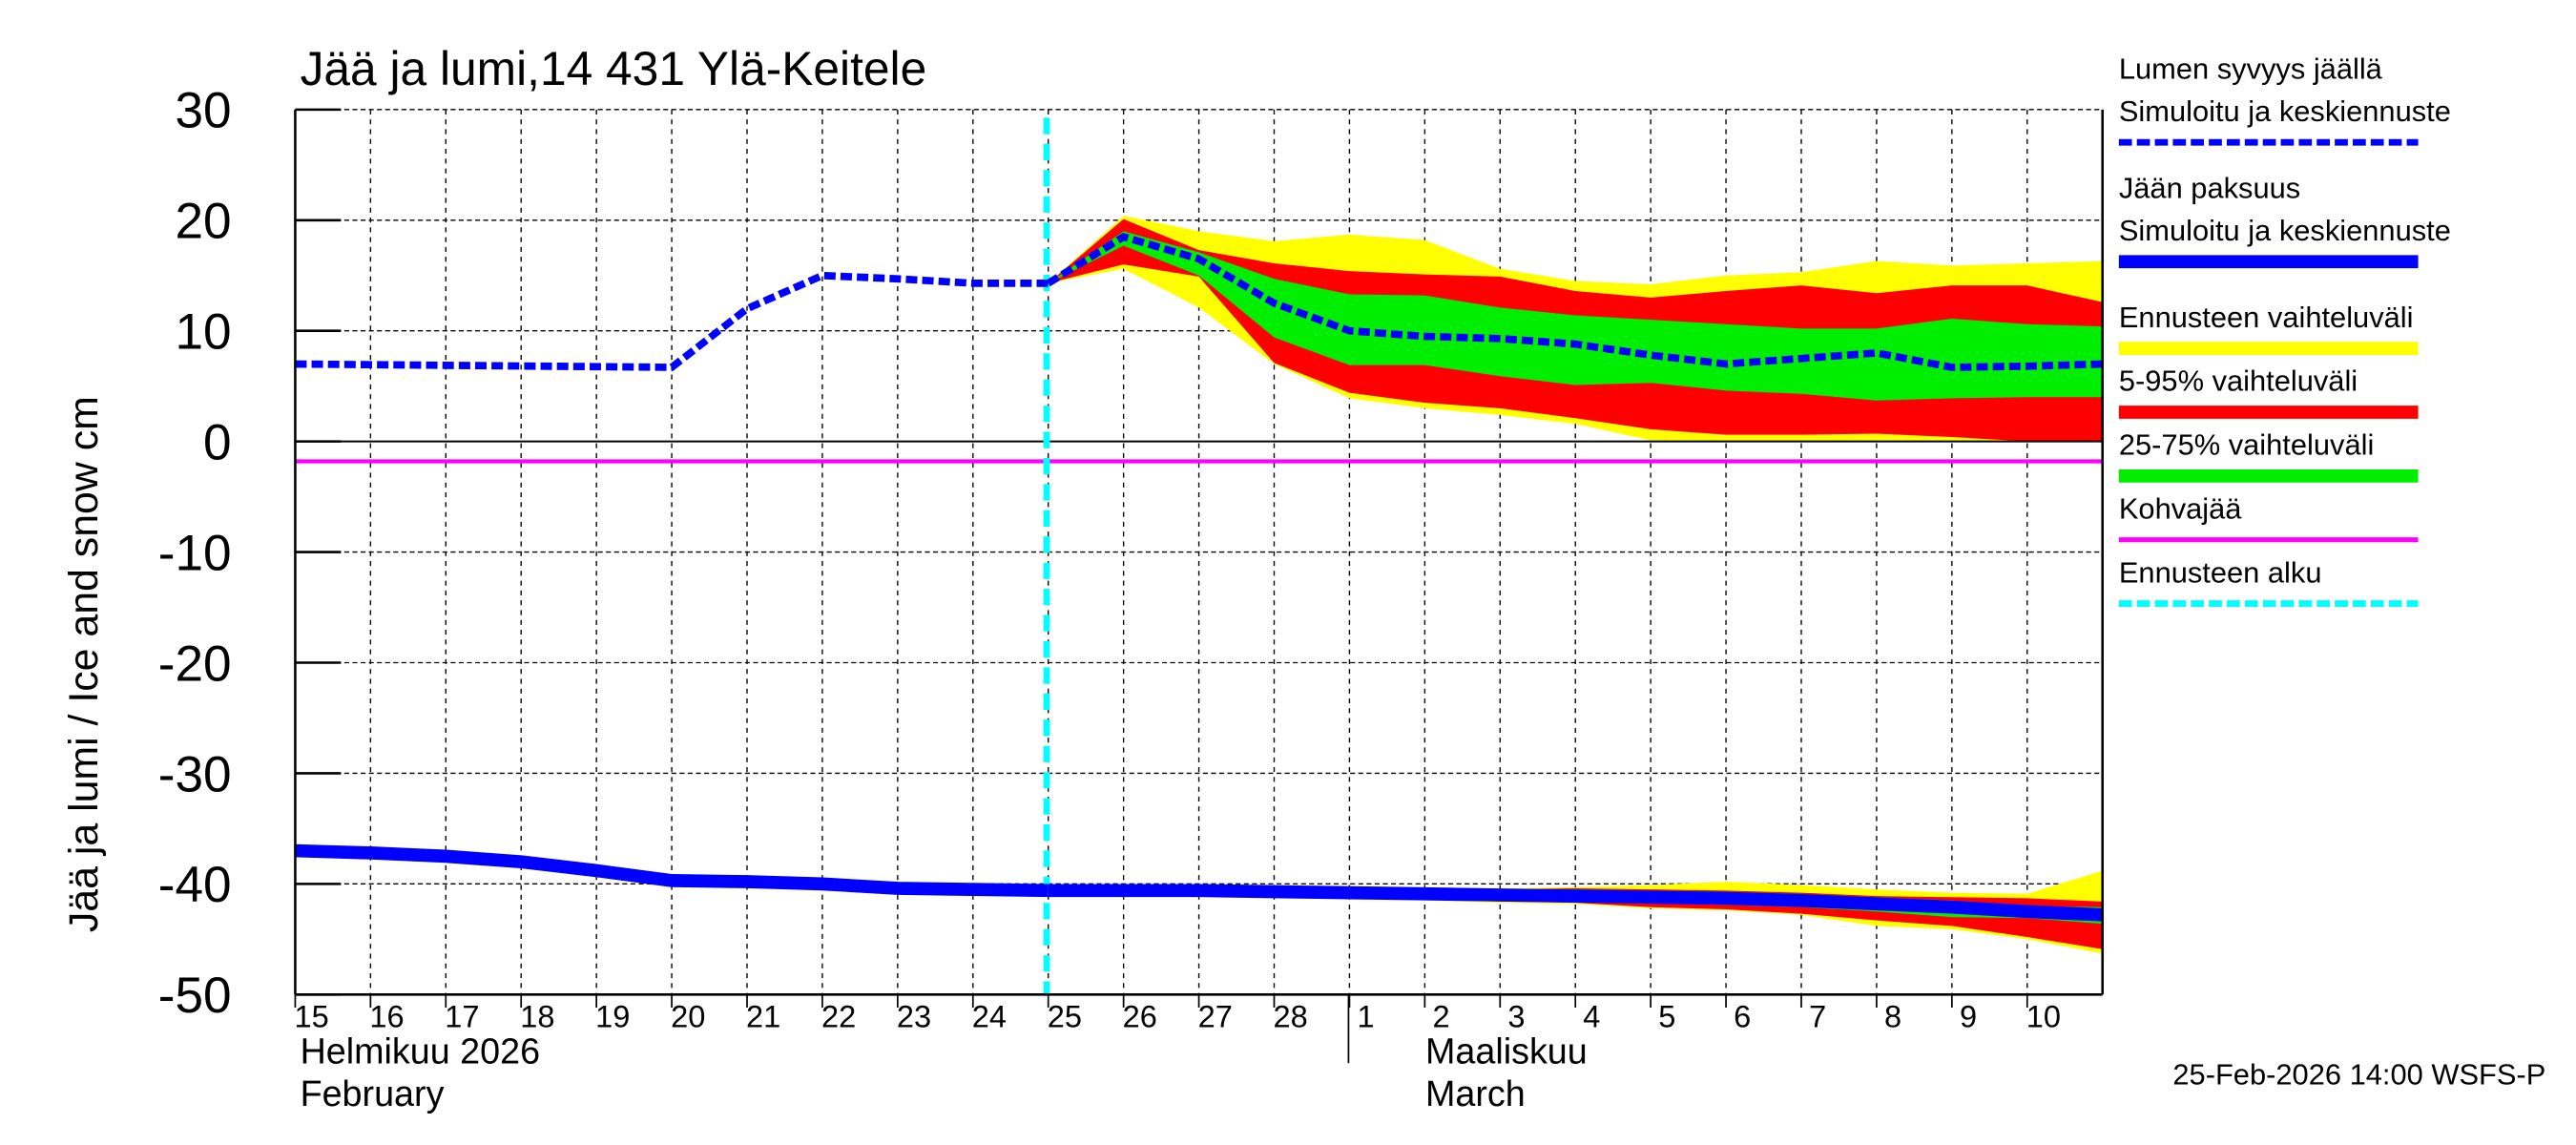 The height and width of the screenshot is (1145, 2576). Describe the element at coordinates (2238, 381) in the screenshot. I see `legend-label: 5-95% vaihteluväli` at that location.